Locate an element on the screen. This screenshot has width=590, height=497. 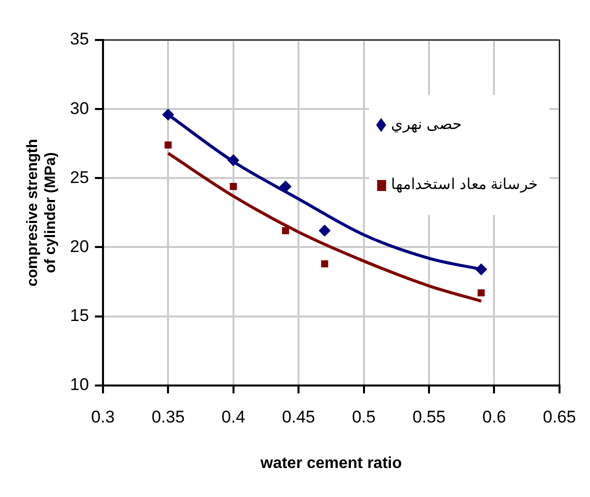
x-tick-label: 0.35 is located at coordinates (168, 416).